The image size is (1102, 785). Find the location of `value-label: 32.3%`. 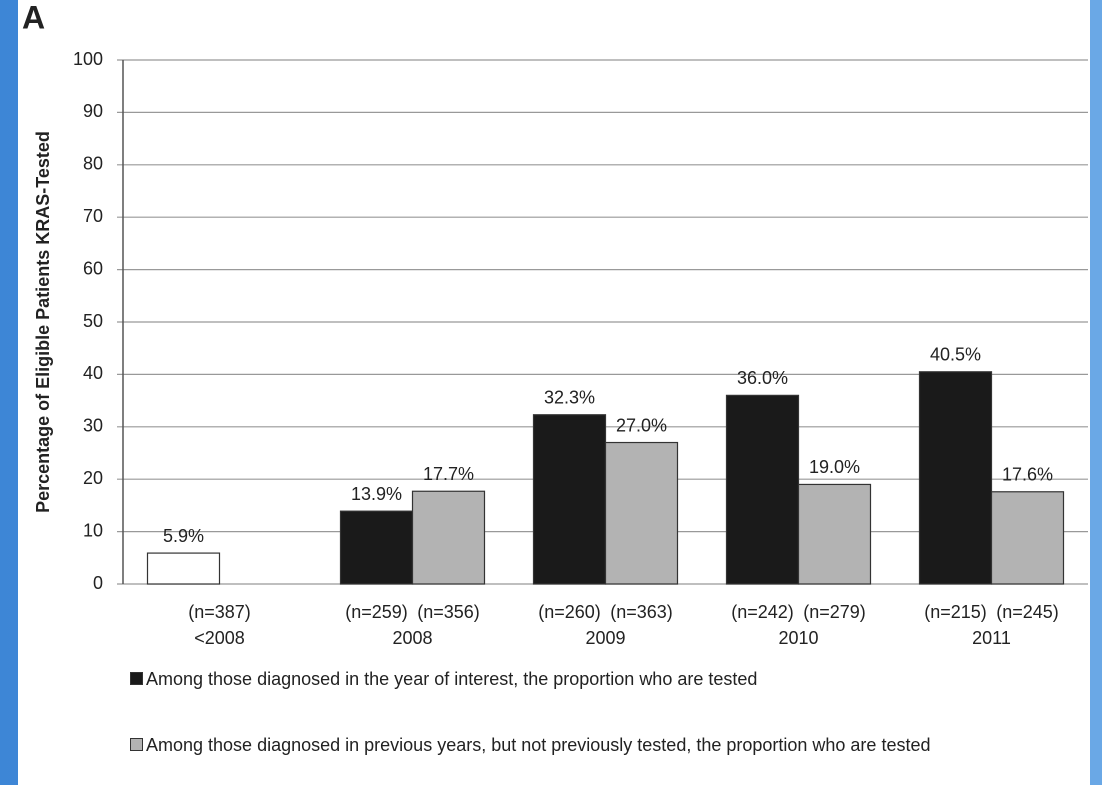

value-label: 32.3% is located at coordinates (569, 397).